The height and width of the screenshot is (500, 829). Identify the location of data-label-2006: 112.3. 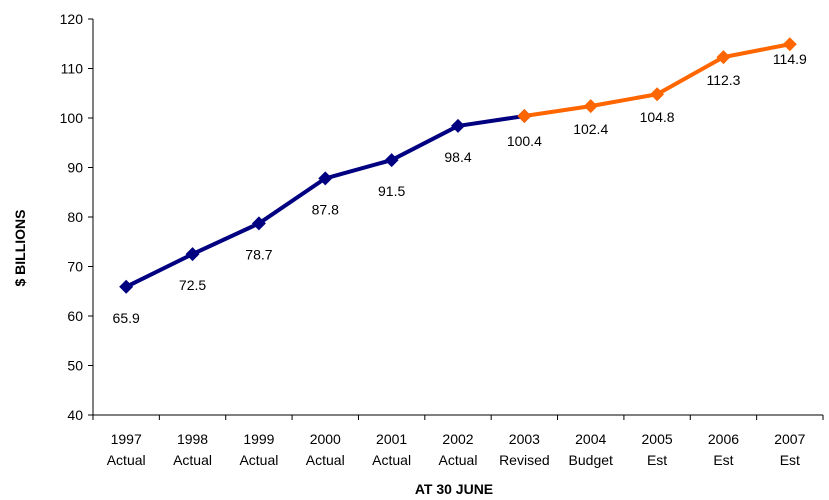
(723, 80).